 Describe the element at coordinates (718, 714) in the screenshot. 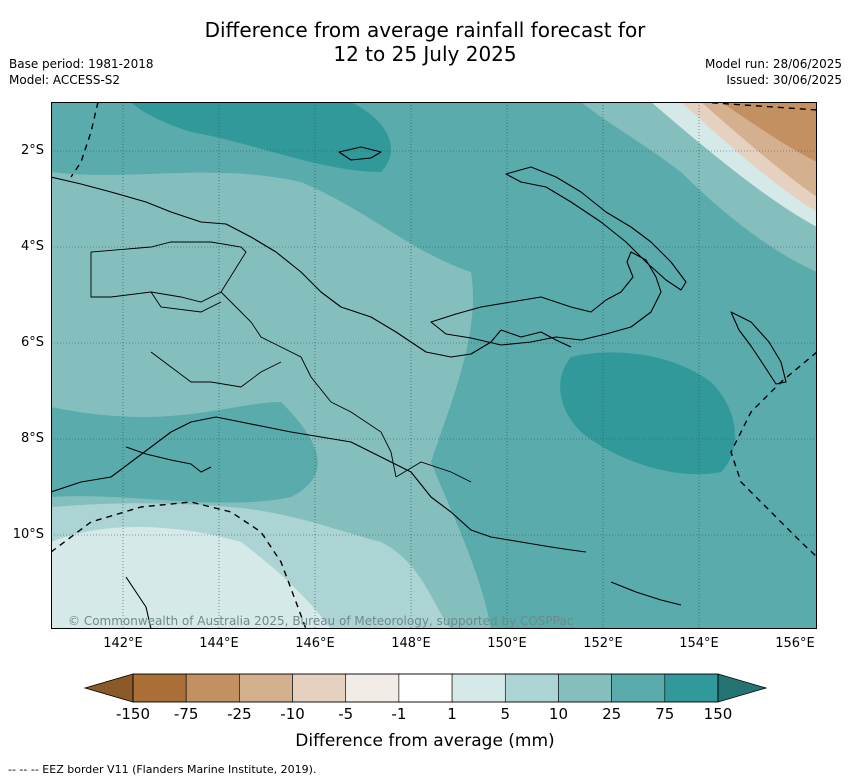

I see `colorbar-tick-label: 150` at that location.